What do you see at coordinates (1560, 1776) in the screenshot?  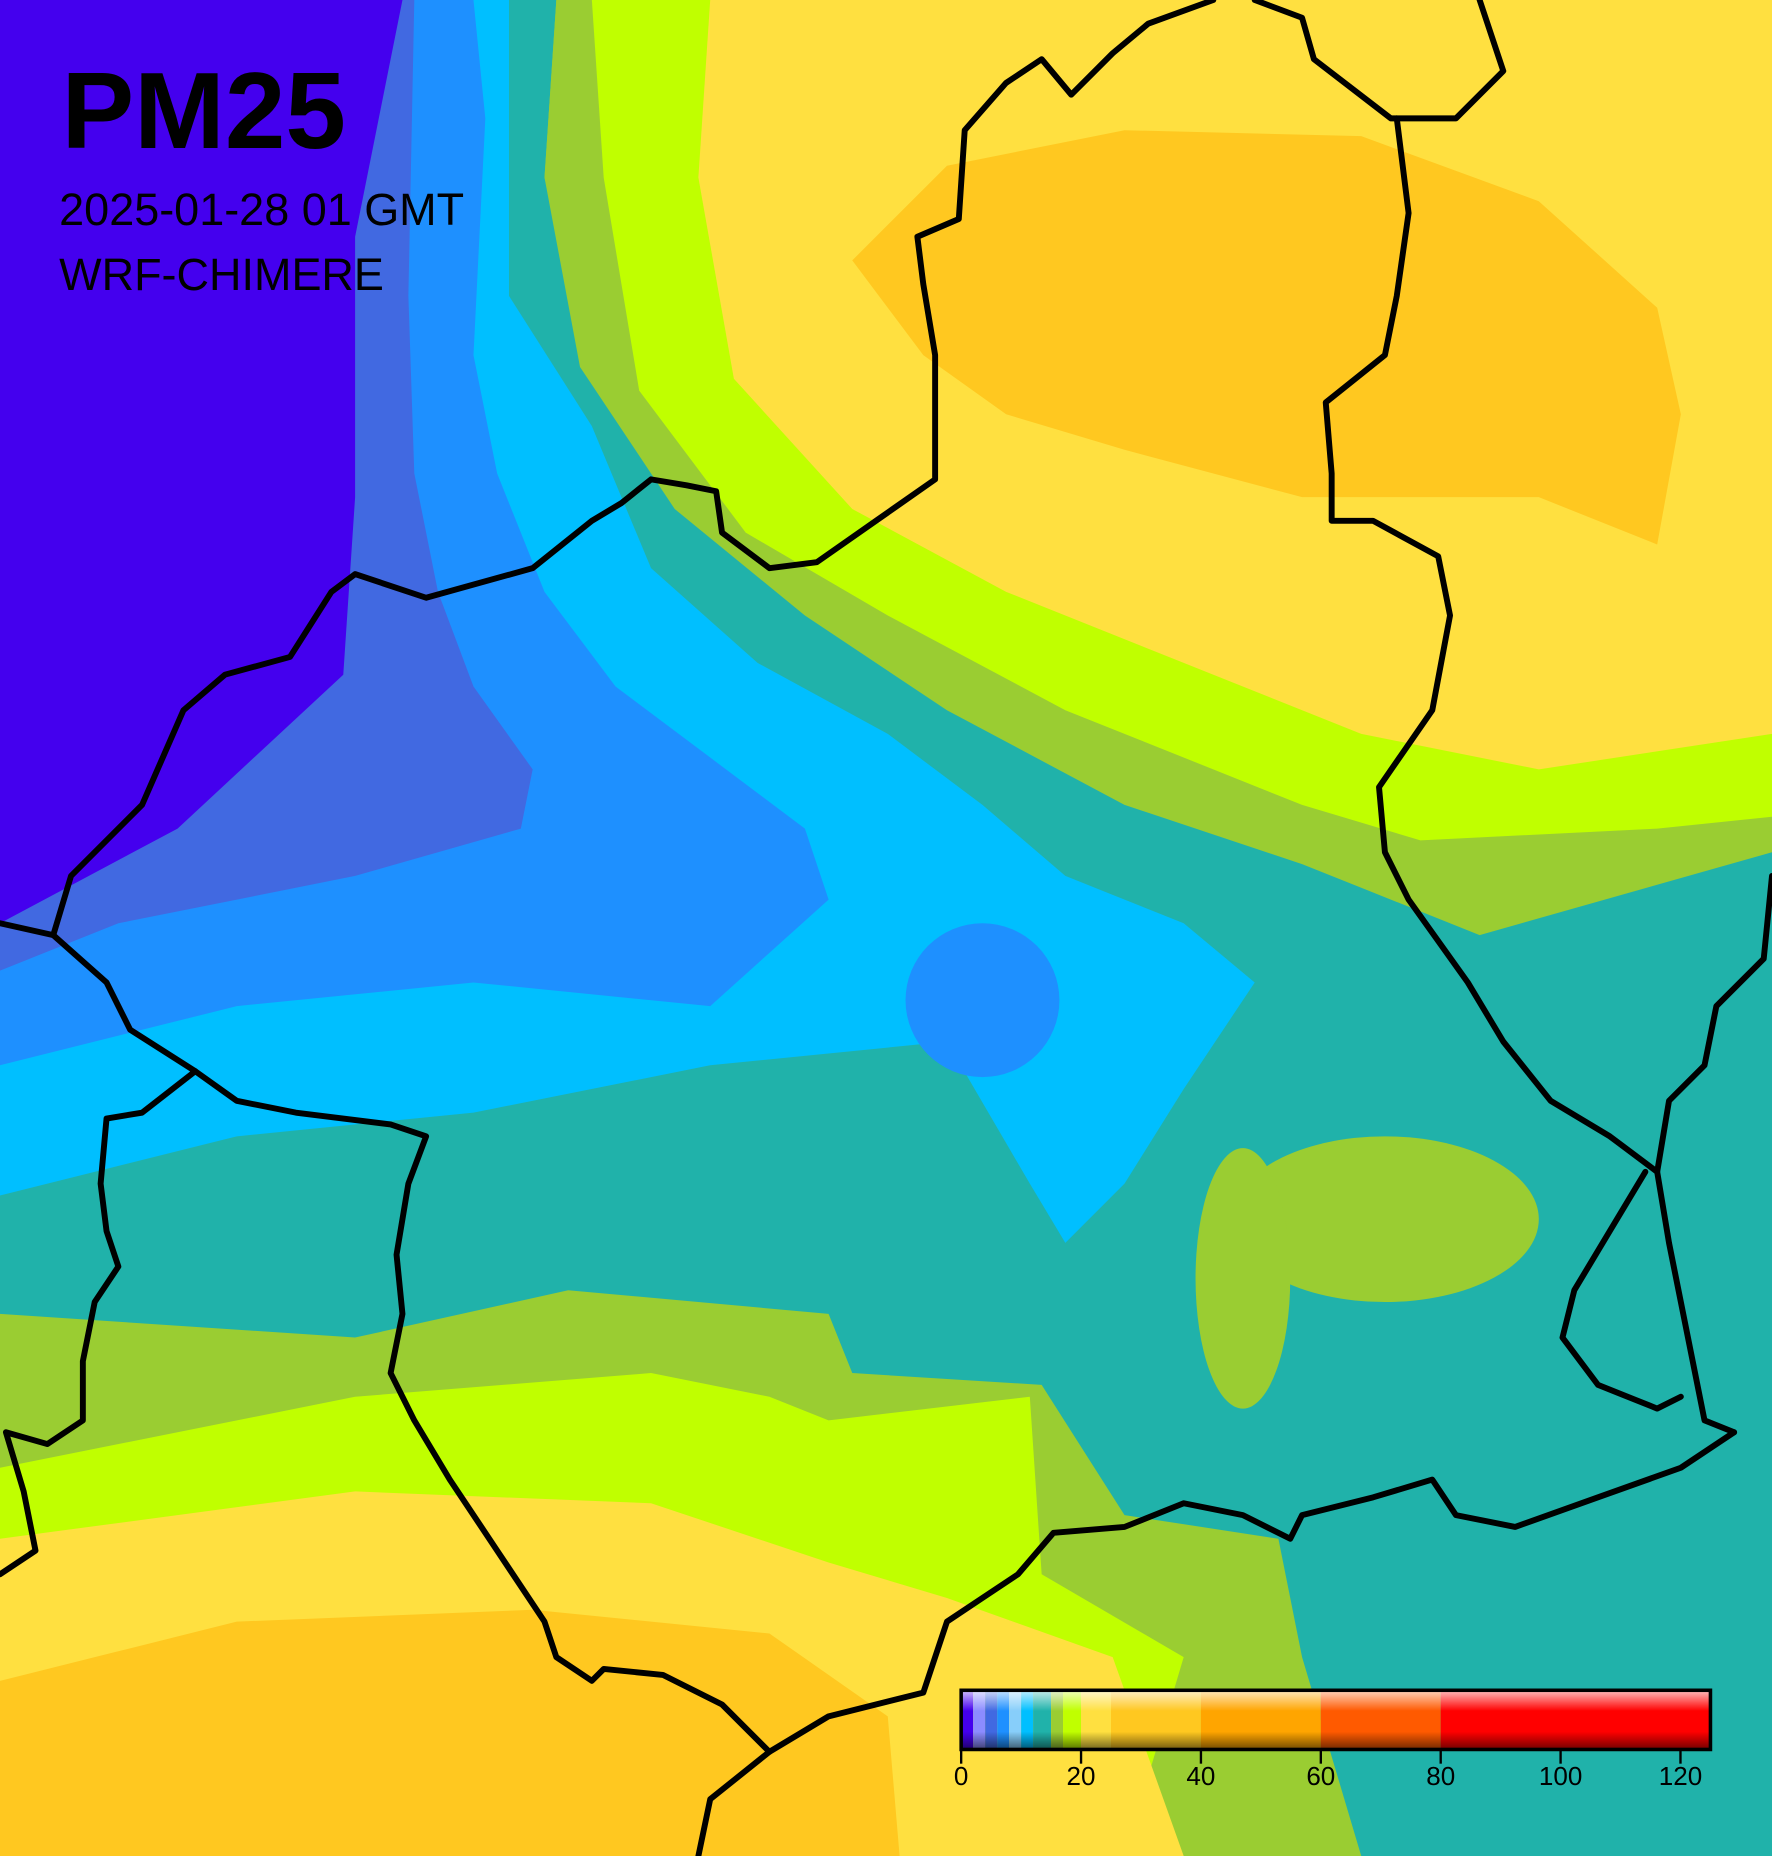 I see `colorbar-tick-label: 100` at bounding box center [1560, 1776].